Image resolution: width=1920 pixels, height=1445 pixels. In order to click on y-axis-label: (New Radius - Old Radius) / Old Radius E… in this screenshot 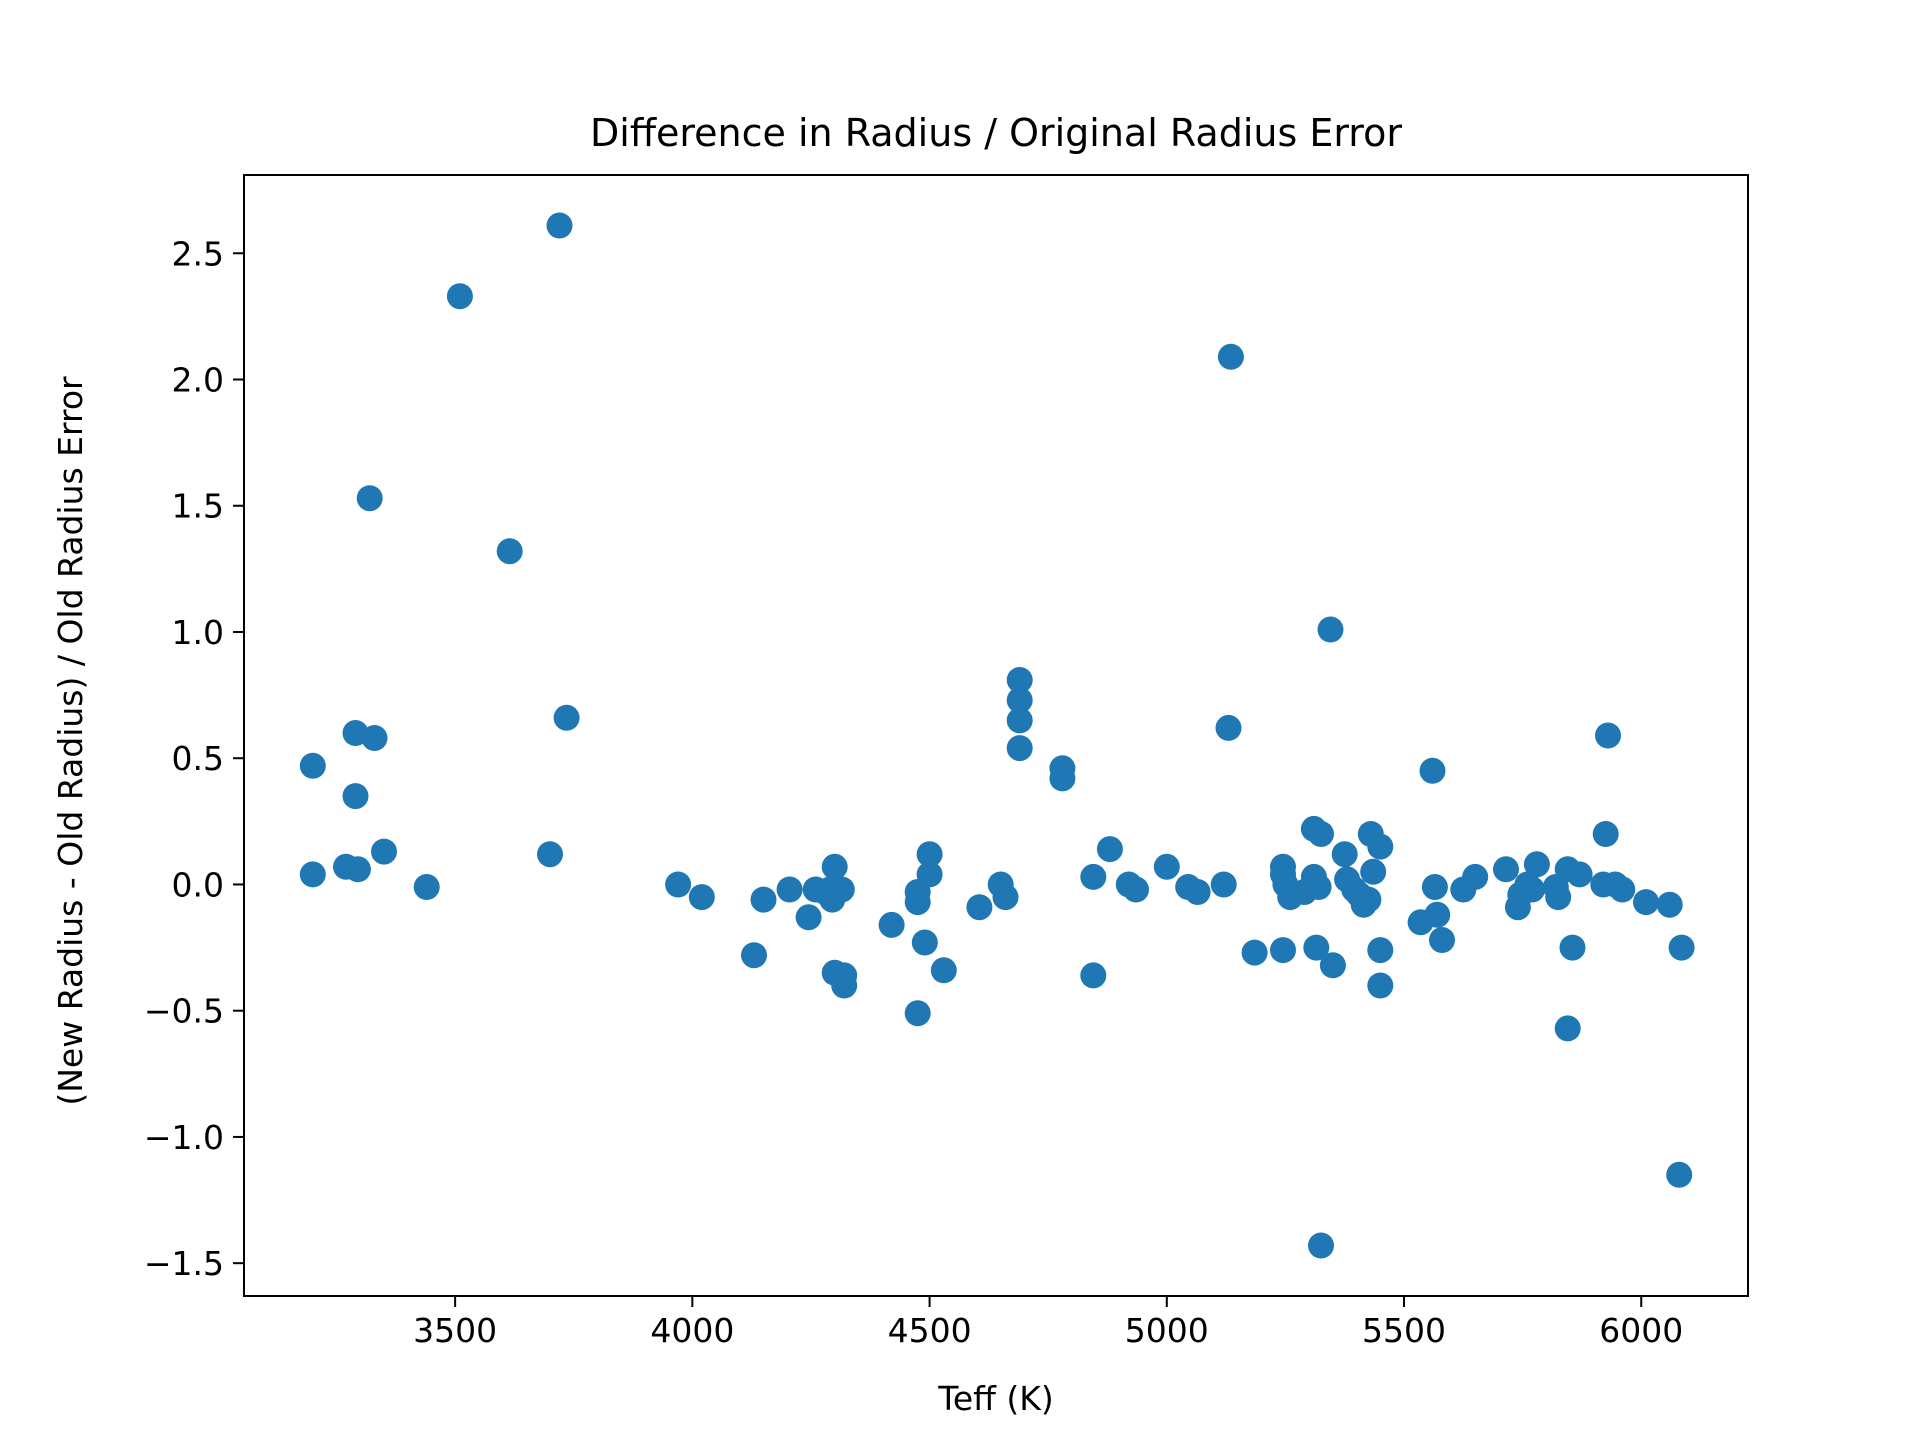, I will do `click(70, 741)`.